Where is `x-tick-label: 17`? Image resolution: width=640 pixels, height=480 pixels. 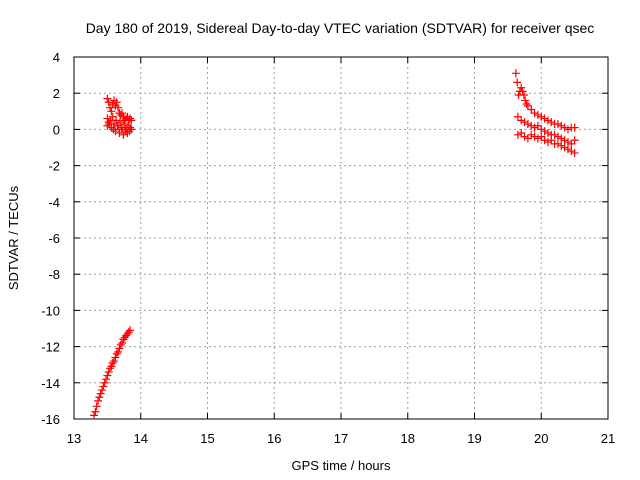 x-tick-label: 17 is located at coordinates (341, 438).